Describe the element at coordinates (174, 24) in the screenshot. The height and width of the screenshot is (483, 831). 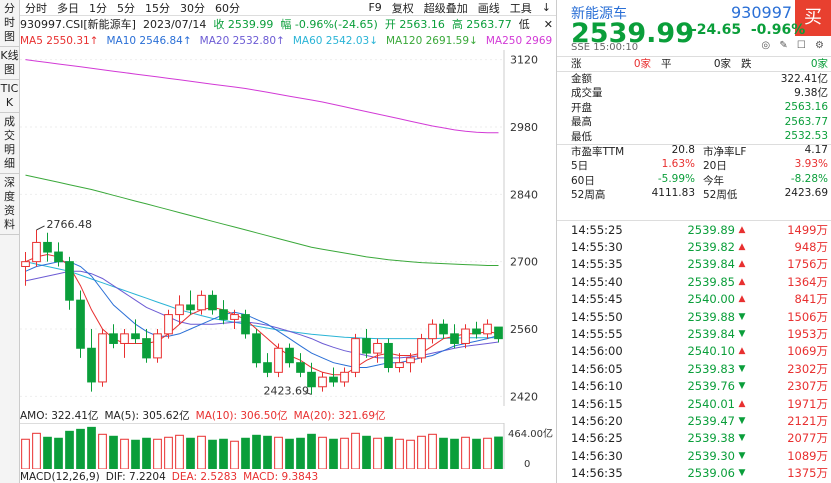
I see `candle-date: 2023/07/14` at that location.